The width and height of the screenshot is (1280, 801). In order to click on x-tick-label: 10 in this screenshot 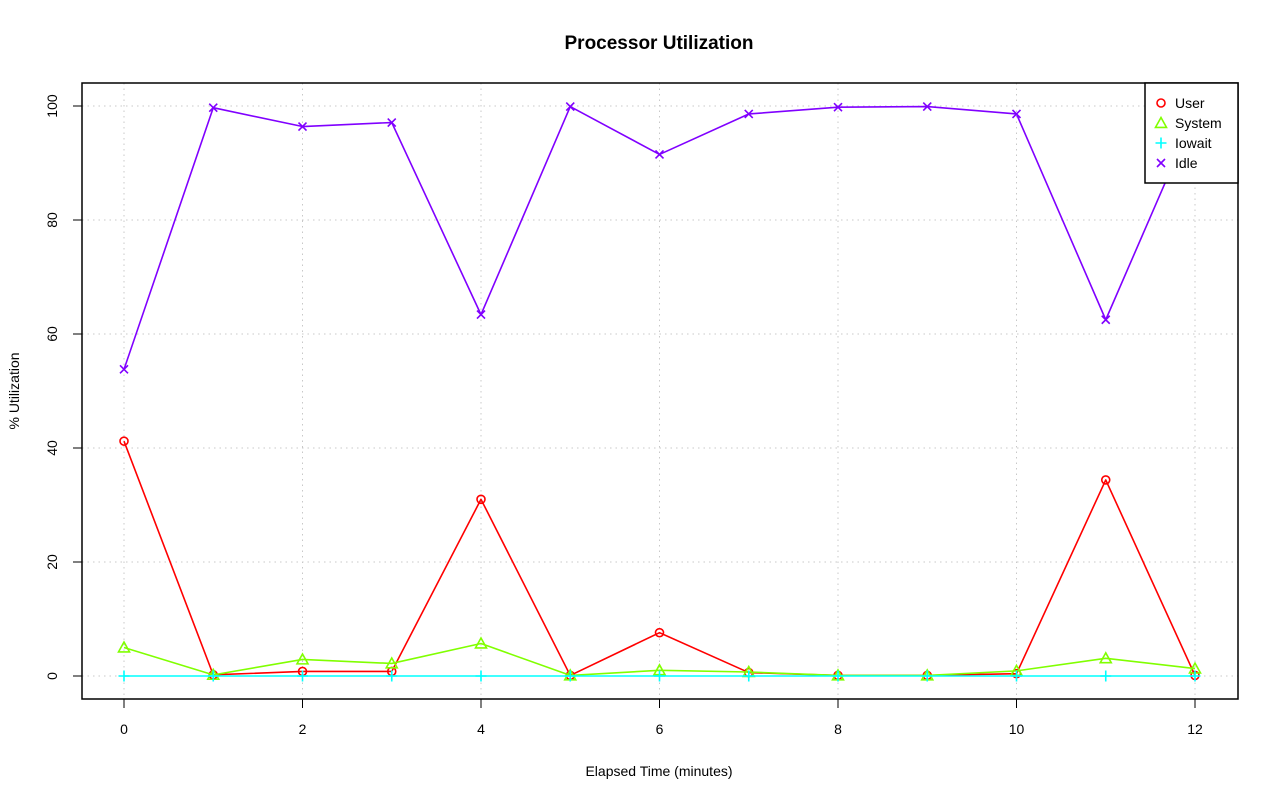, I will do `click(1017, 729)`.